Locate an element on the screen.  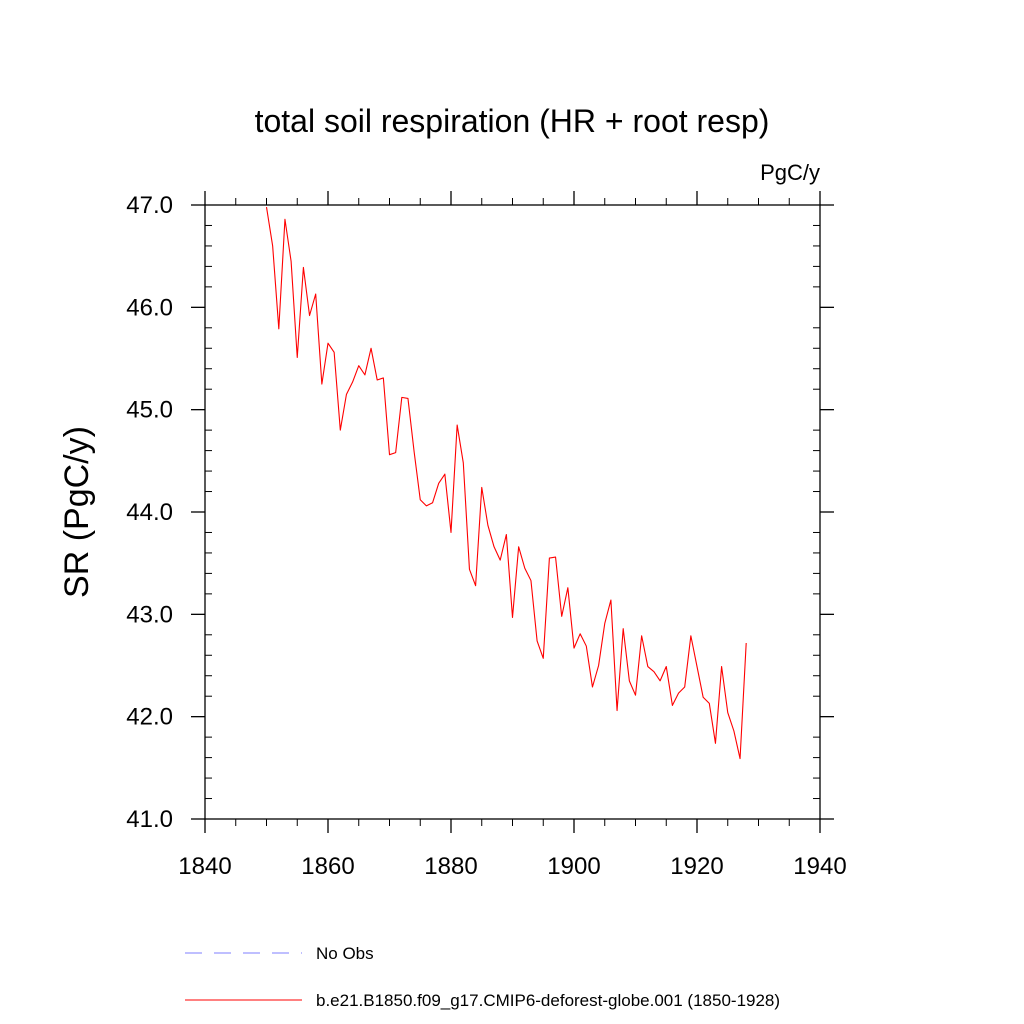
y-axis-label: SR (PgC/y) is located at coordinates (77, 512).